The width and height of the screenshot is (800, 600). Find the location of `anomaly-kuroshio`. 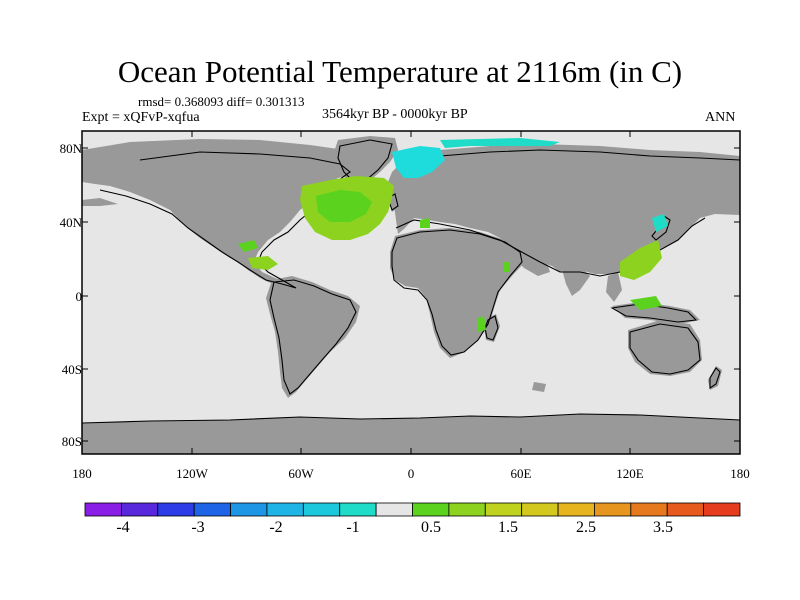

anomaly-kuroshio is located at coordinates (660, 223).